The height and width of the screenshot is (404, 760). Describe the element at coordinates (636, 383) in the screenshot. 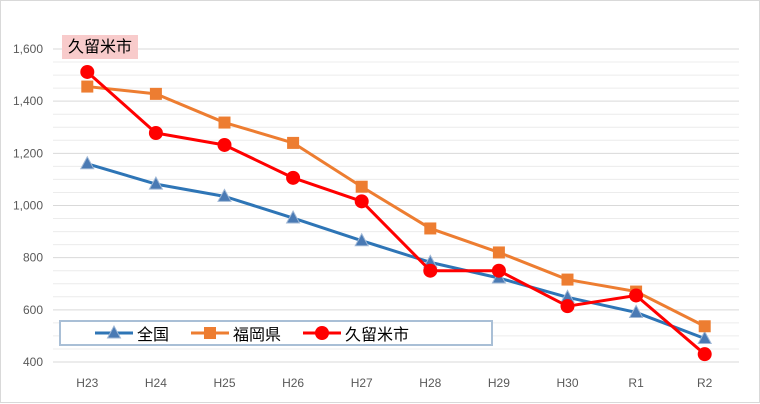

I see `x-tick-label: R1` at that location.